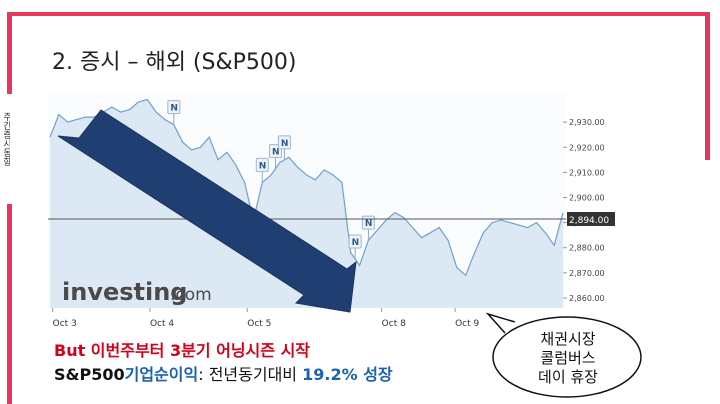 The width and height of the screenshot is (720, 404). I want to click on caption-index-name: S&P500, so click(89, 374).